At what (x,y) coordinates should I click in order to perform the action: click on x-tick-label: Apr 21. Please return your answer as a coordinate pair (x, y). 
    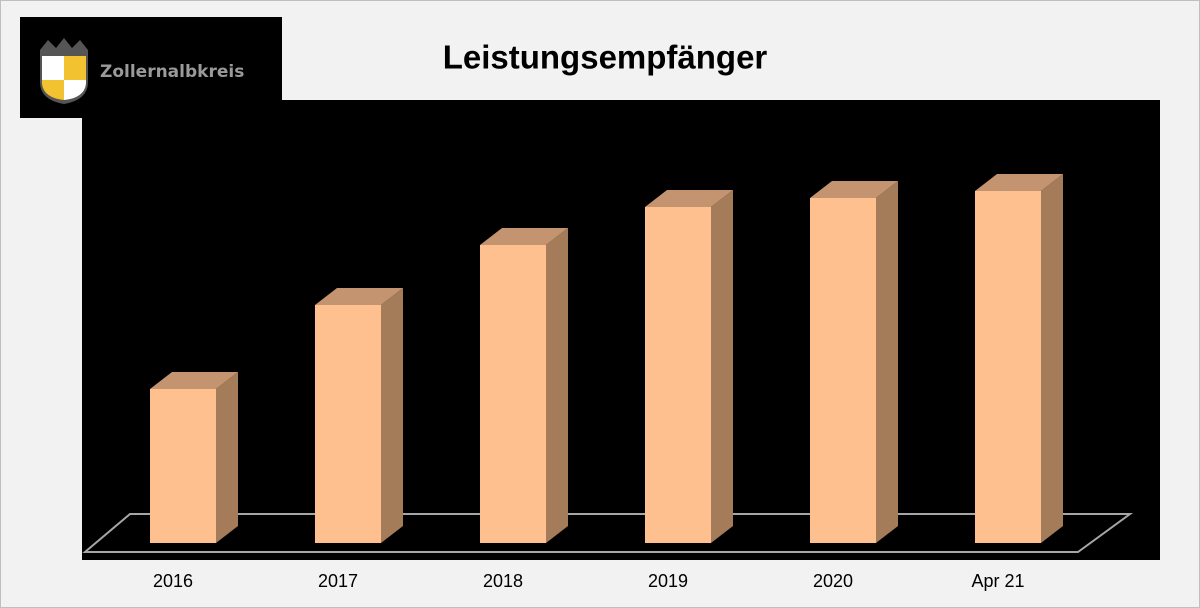
    Looking at the image, I should click on (997, 581).